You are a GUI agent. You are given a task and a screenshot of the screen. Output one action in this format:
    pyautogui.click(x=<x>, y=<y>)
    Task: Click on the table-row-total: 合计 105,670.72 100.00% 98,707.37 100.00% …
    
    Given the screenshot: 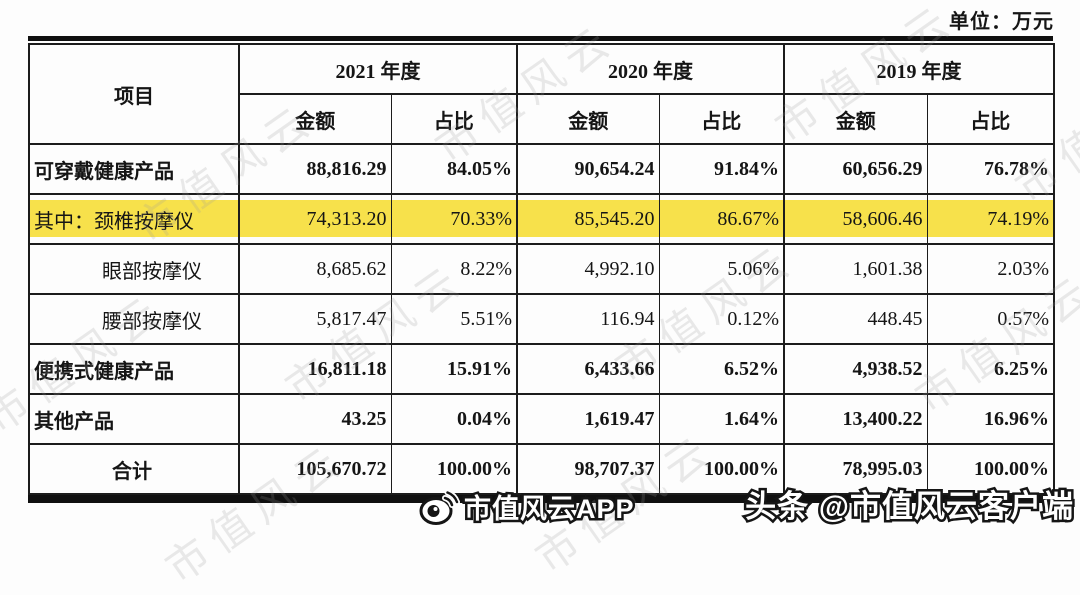 What is the action you would take?
    pyautogui.click(x=541, y=469)
    